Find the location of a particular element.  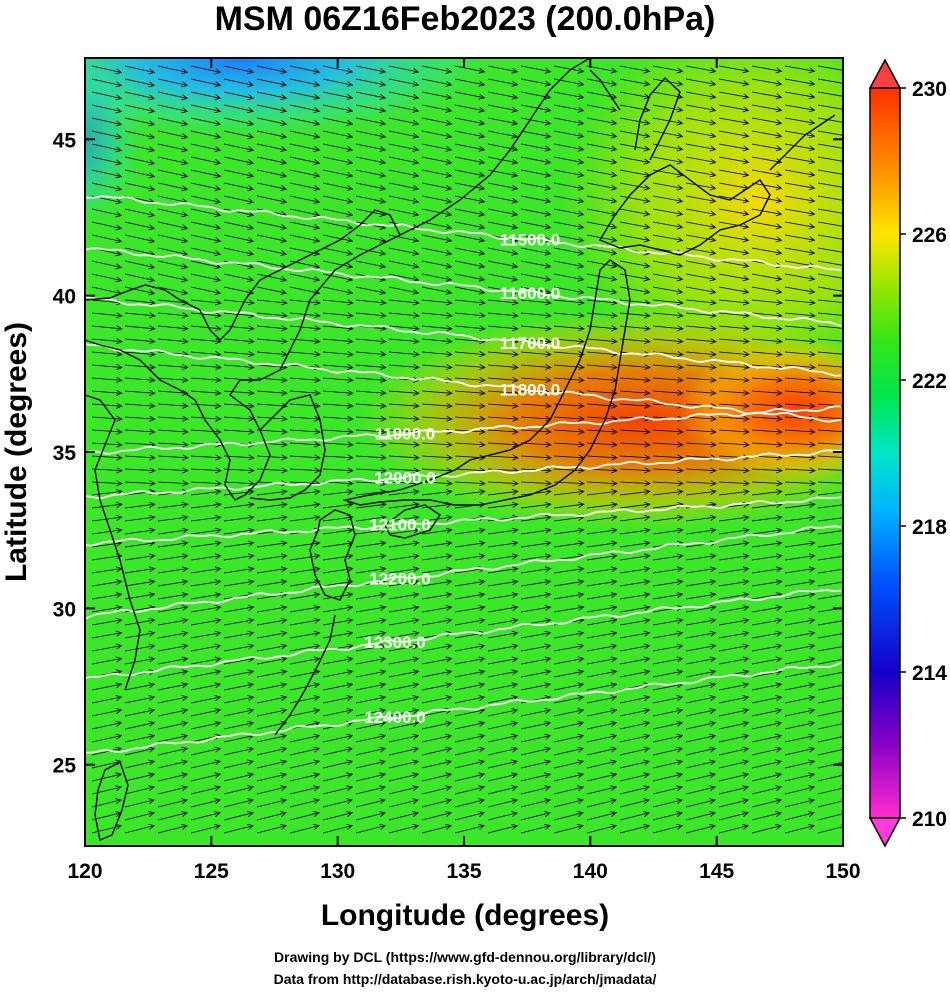

coast-kyushu is located at coordinates (332, 555).